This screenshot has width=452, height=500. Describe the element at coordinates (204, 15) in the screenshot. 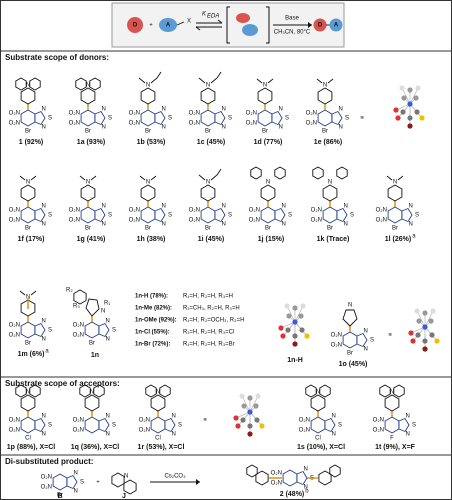

I see `label: K` at that location.